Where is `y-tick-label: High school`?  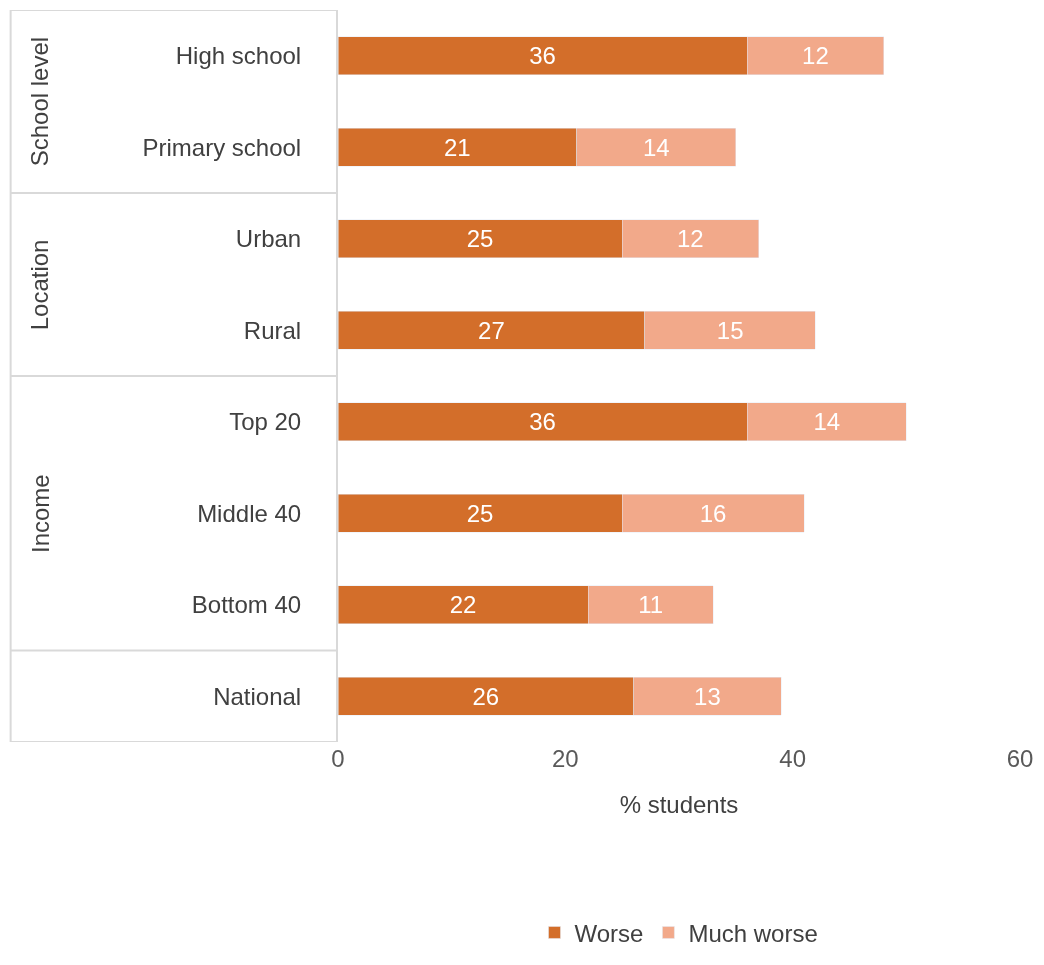 y-tick-label: High school is located at coordinates (238, 56).